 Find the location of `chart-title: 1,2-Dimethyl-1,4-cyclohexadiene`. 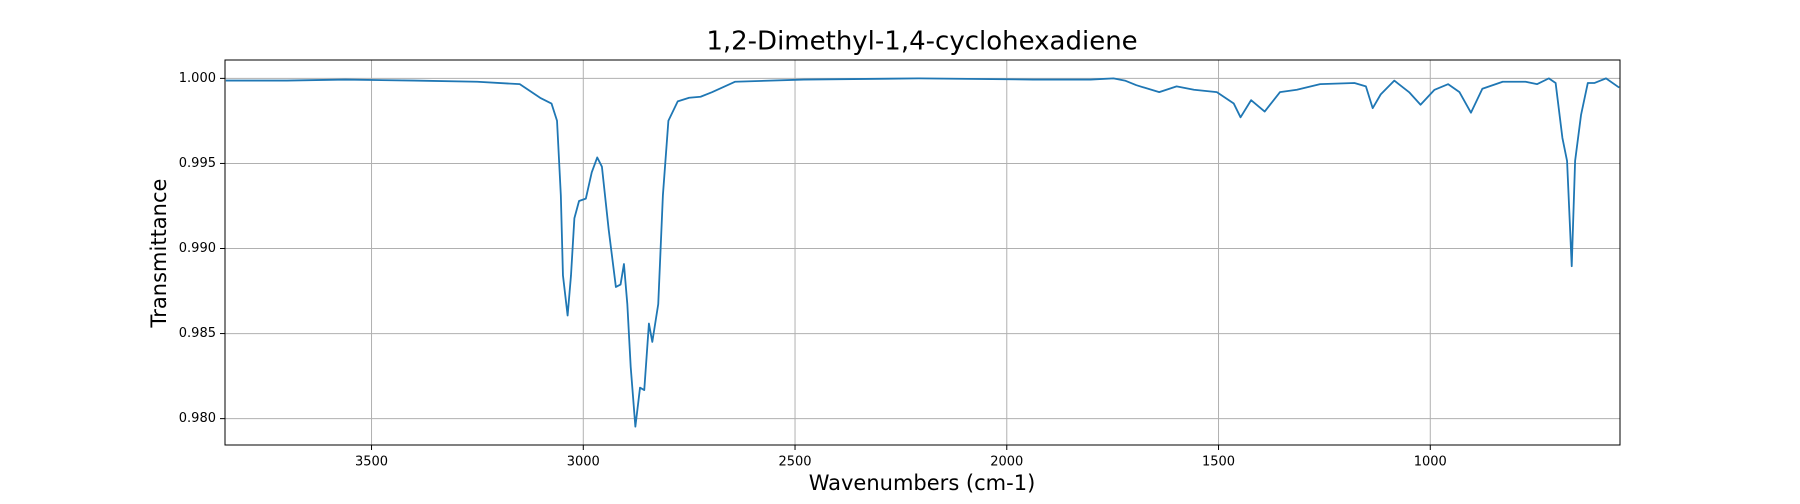

chart-title: 1,2-Dimethyl-1,4-cyclohexadiene is located at coordinates (921, 42).